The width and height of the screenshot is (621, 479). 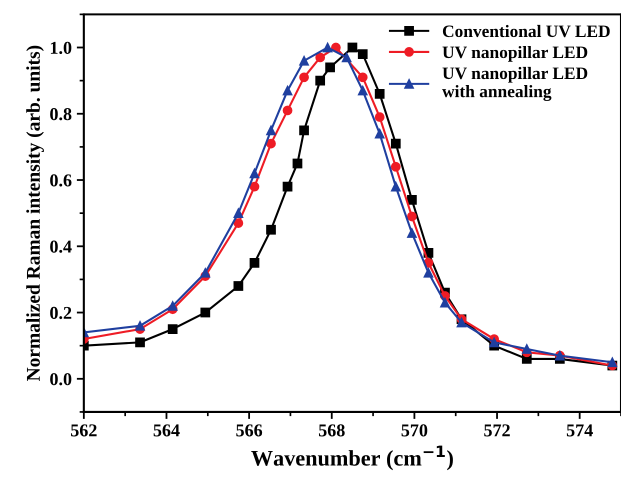 What do you see at coordinates (61, 246) in the screenshot?
I see `y-tick-label: 0.4` at bounding box center [61, 246].